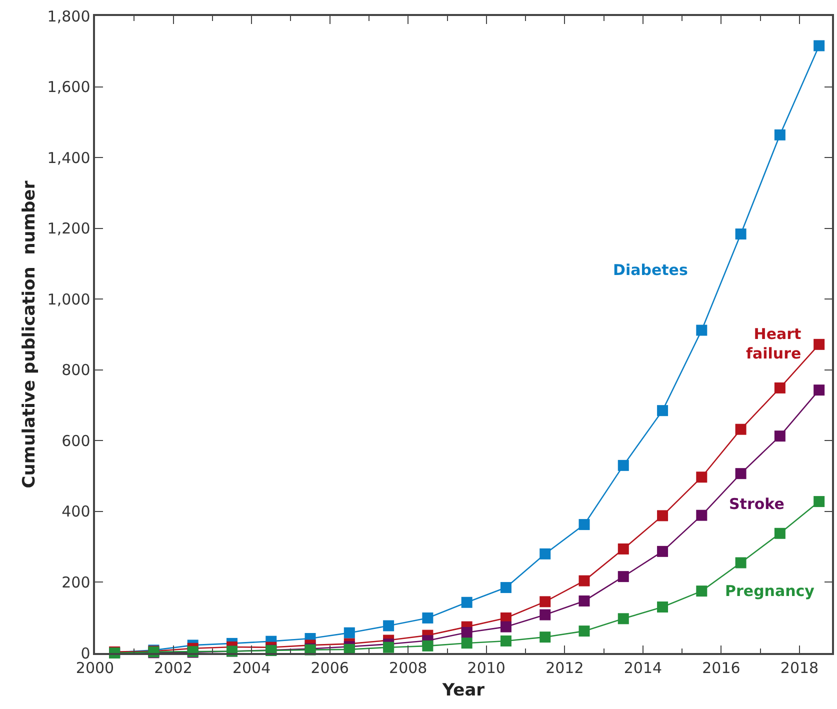 This screenshot has height=709, width=837. I want to click on x-tick-label: 2012, so click(565, 667).